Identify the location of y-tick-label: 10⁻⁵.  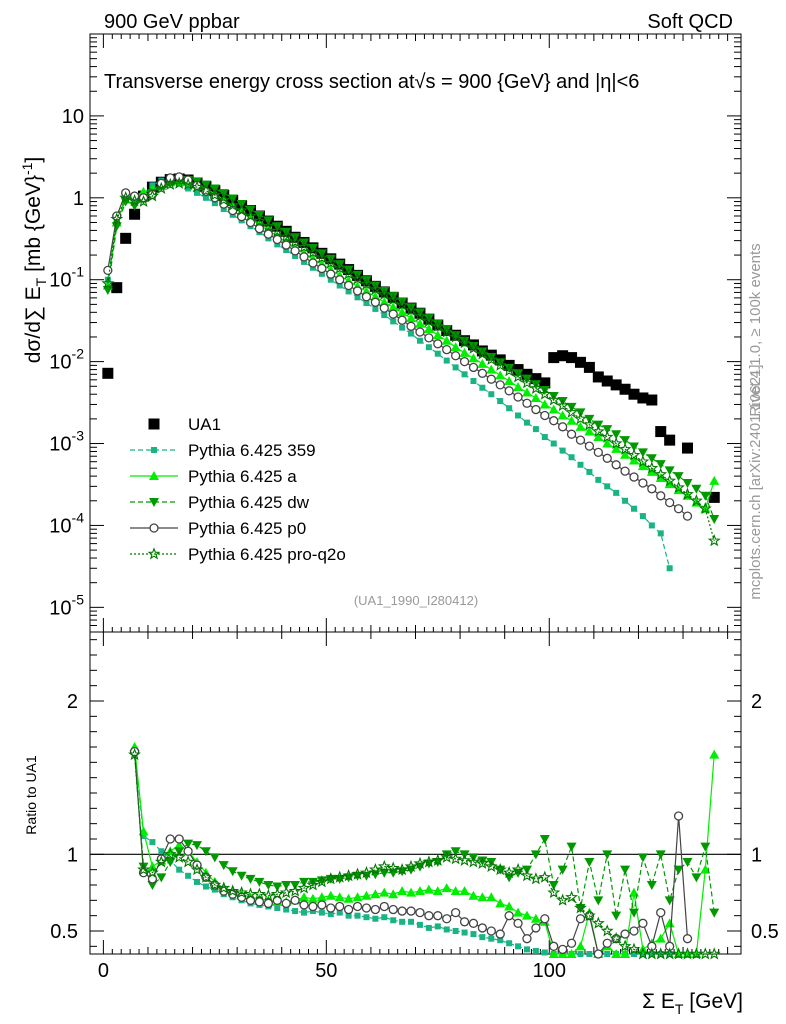
(66, 605).